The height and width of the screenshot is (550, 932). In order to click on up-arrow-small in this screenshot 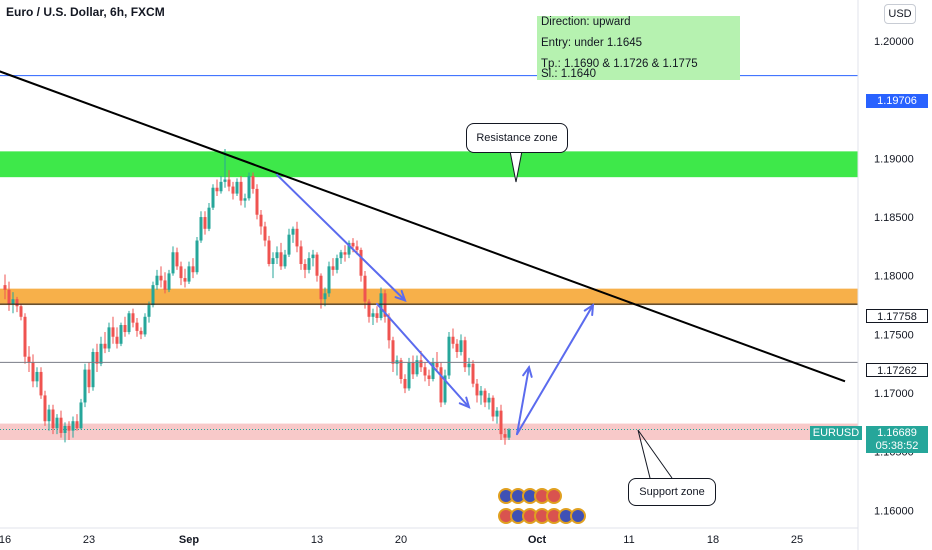, I will do `click(523, 401)`.